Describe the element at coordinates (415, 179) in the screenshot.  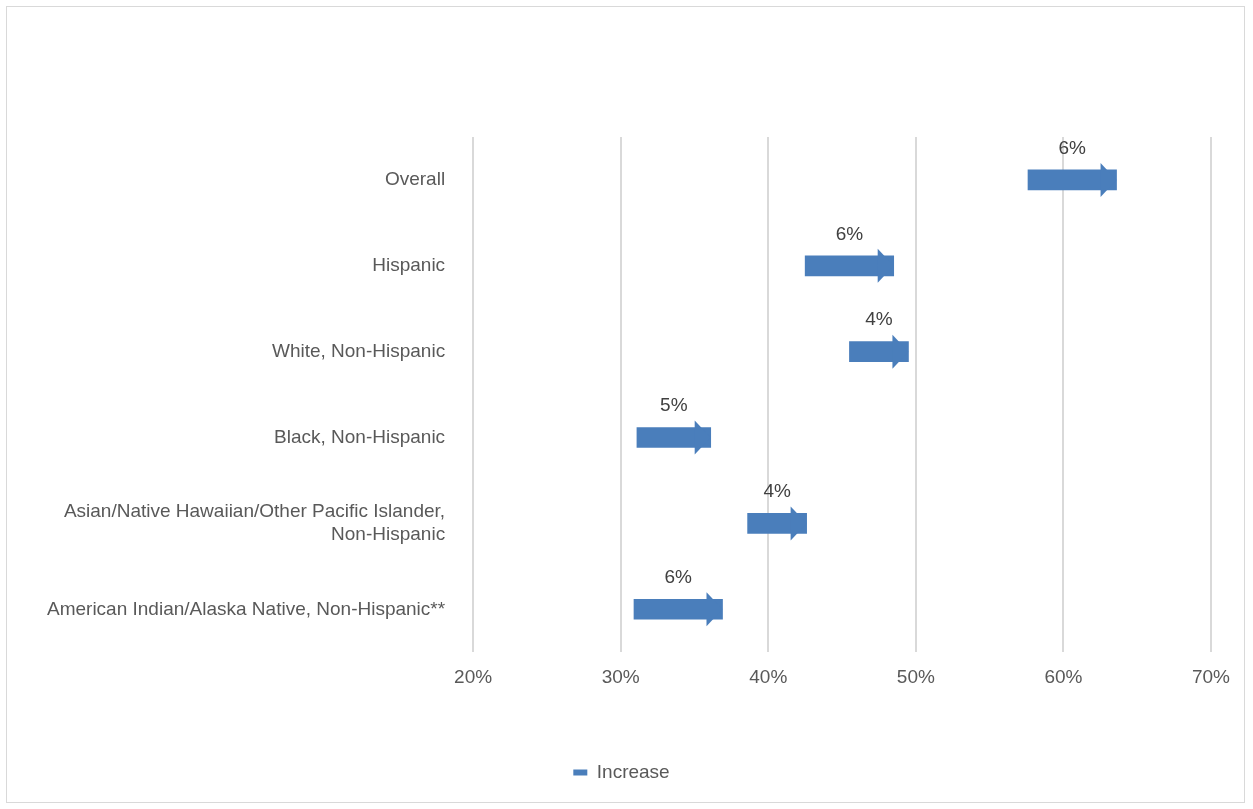
I see `y-tick-label: Overall` at that location.